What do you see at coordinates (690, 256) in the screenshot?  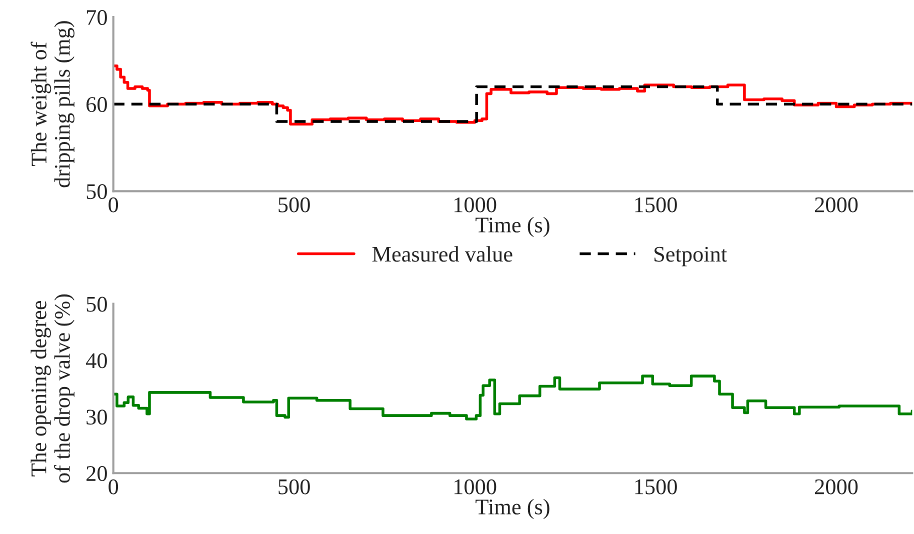 I see `legend-label: Setpoint` at bounding box center [690, 256].